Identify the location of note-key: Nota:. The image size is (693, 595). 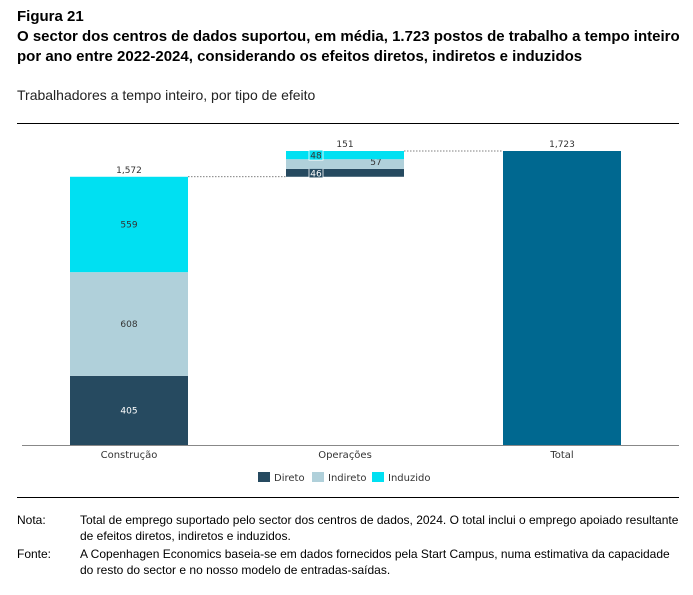
(31, 520).